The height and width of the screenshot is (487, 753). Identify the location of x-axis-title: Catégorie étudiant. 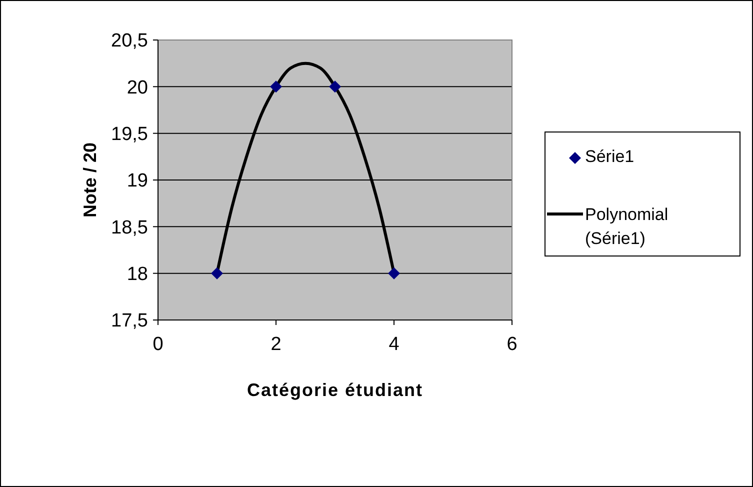
(335, 390).